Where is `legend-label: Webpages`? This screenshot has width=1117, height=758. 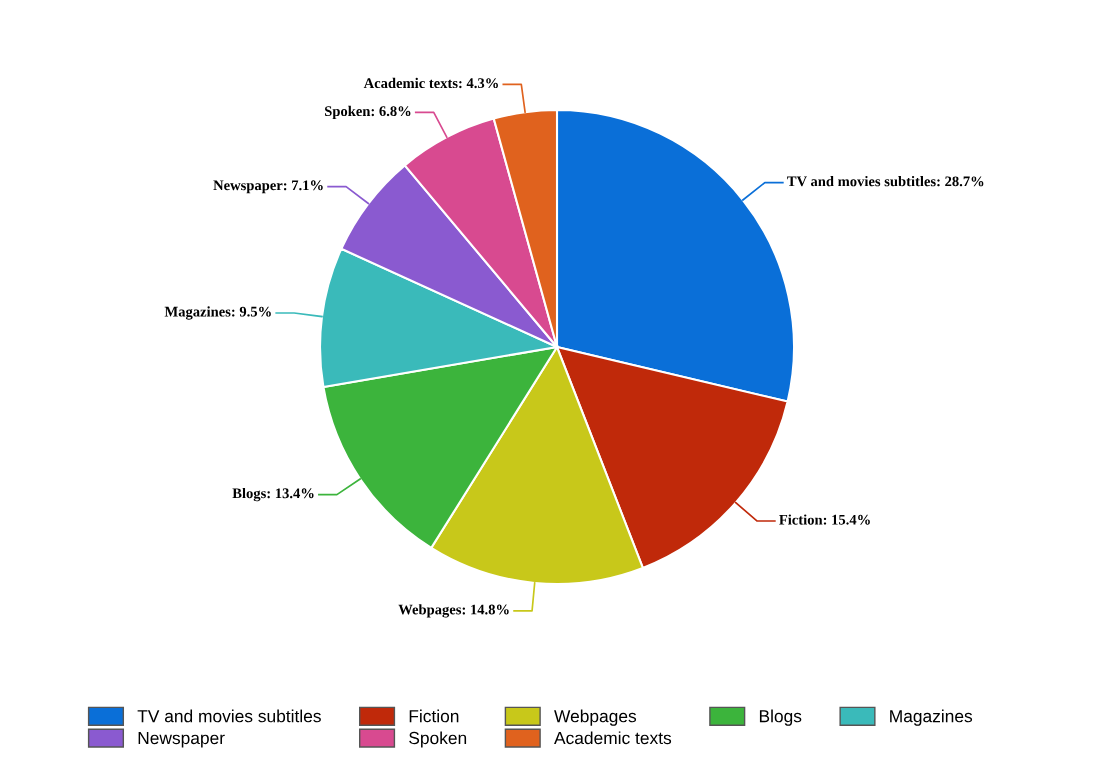 legend-label: Webpages is located at coordinates (595, 717).